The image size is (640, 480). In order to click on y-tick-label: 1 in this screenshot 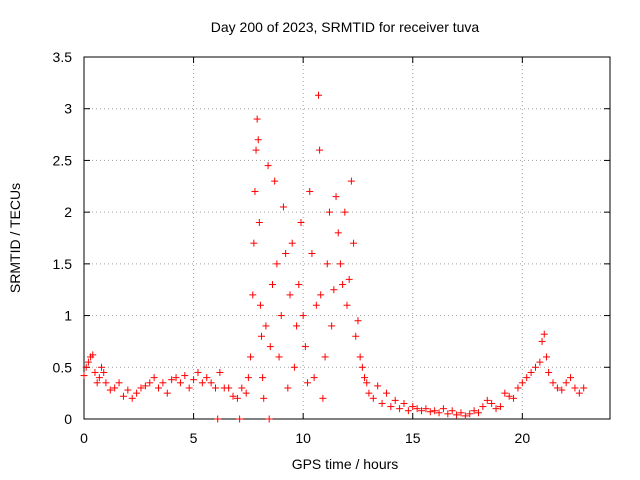, I will do `click(68, 316)`.